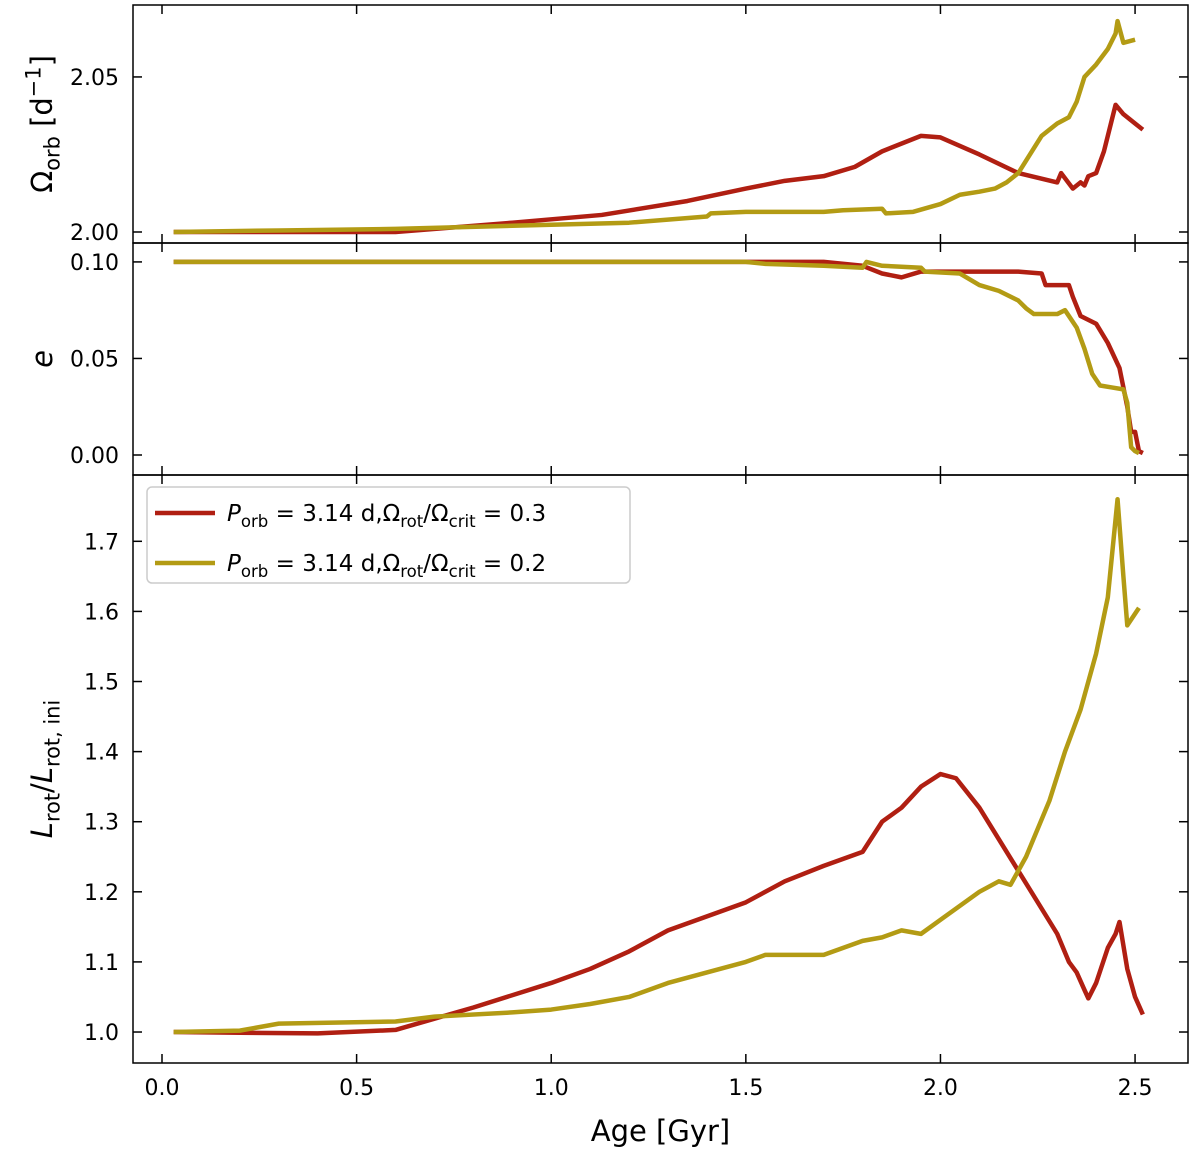  What do you see at coordinates (101, 823) in the screenshot?
I see `y-tick-label: 1.3` at bounding box center [101, 823].